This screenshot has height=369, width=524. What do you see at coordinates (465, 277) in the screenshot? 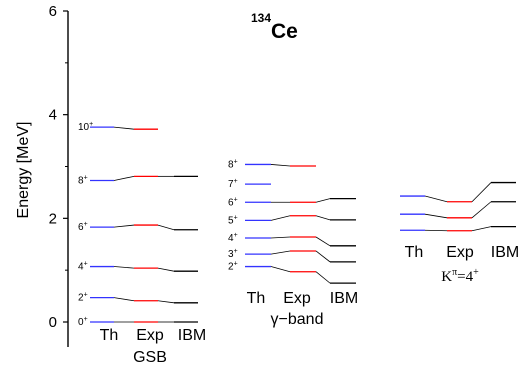
I see `k-rest: =4` at bounding box center [465, 277].